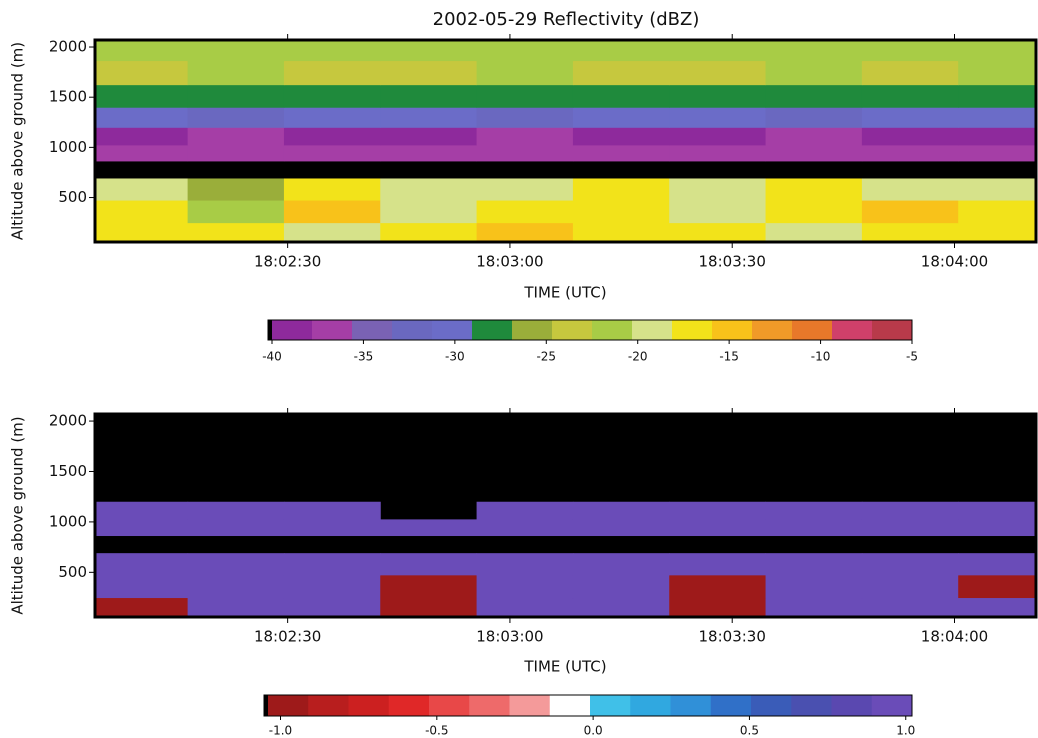  I want to click on colorbar-frame, so click(588, 705).